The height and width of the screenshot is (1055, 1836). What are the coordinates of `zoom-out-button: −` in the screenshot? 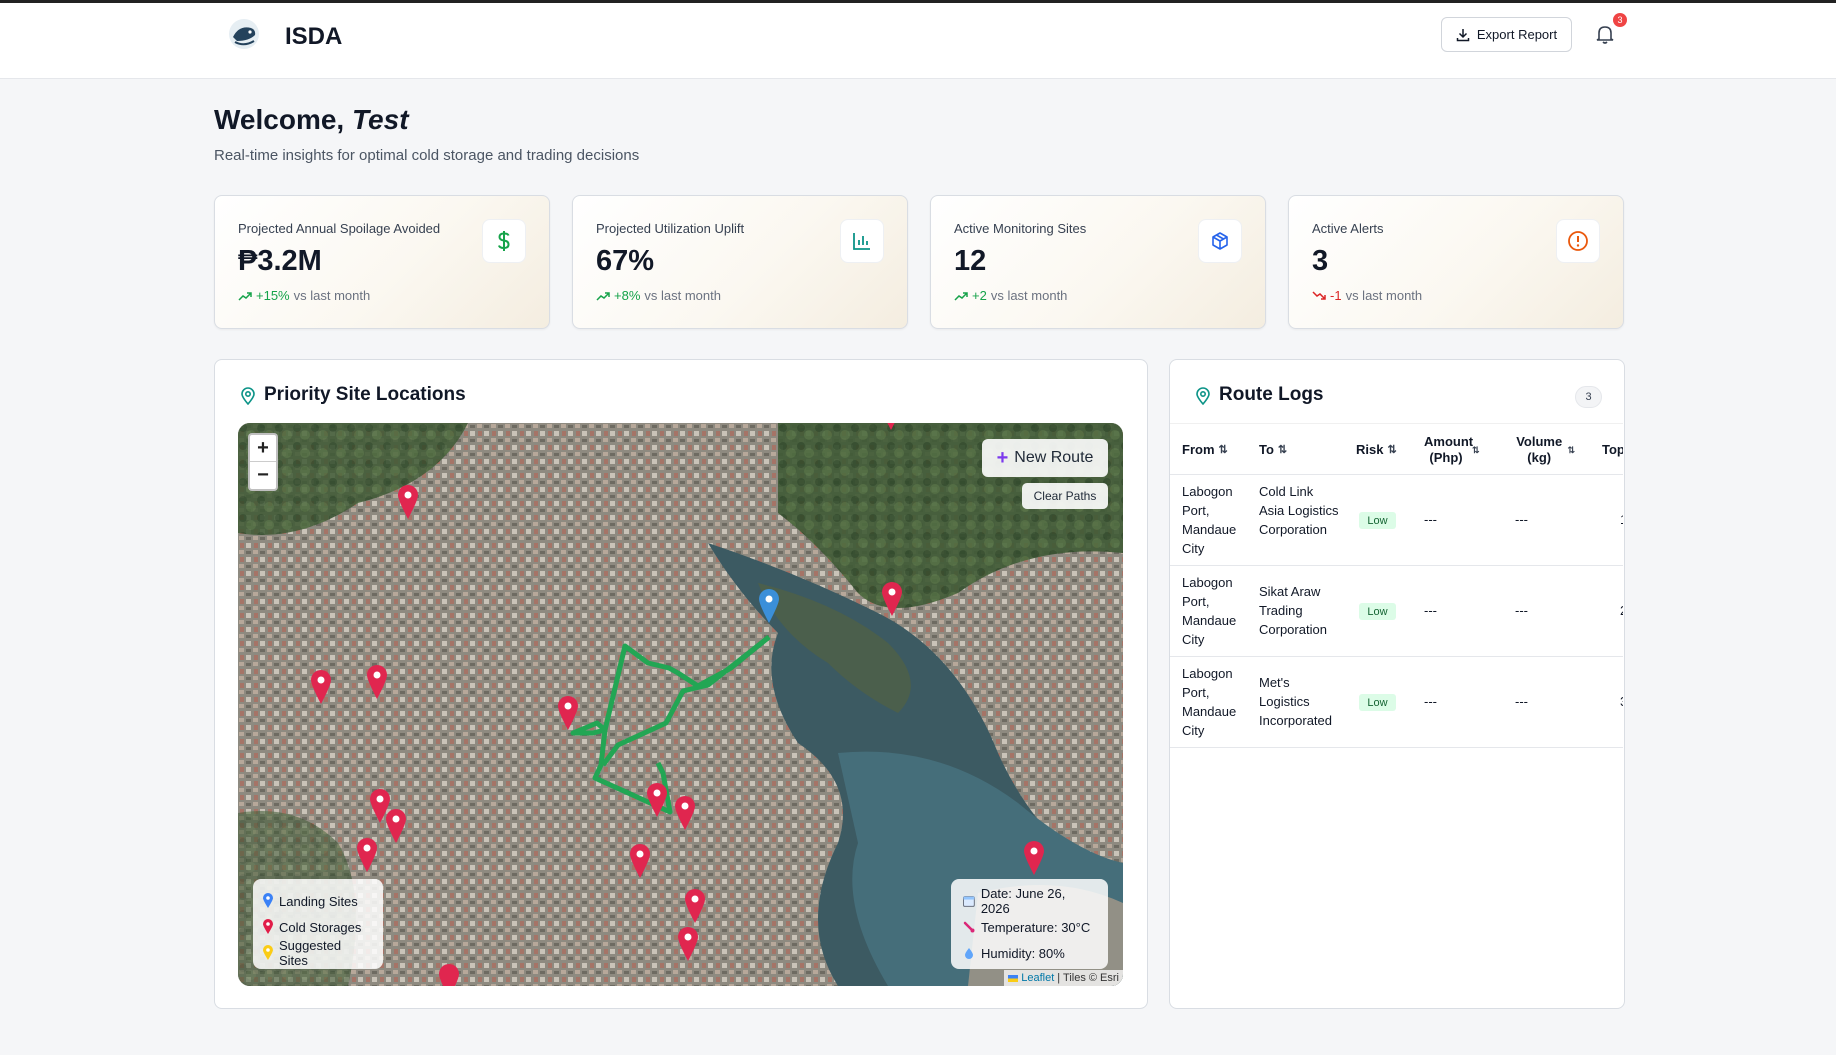 It's located at (263, 475).